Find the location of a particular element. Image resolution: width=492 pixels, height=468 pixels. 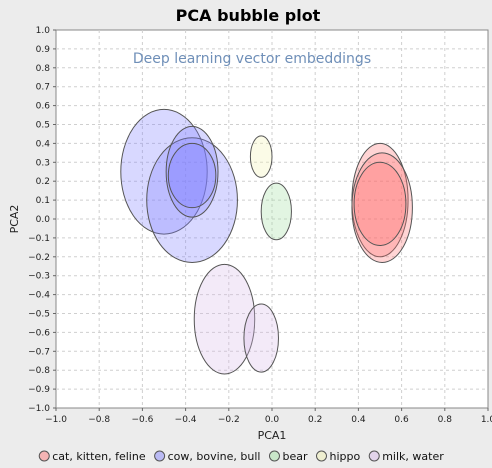

y-axis-label: PCA2 is located at coordinates (14, 219).